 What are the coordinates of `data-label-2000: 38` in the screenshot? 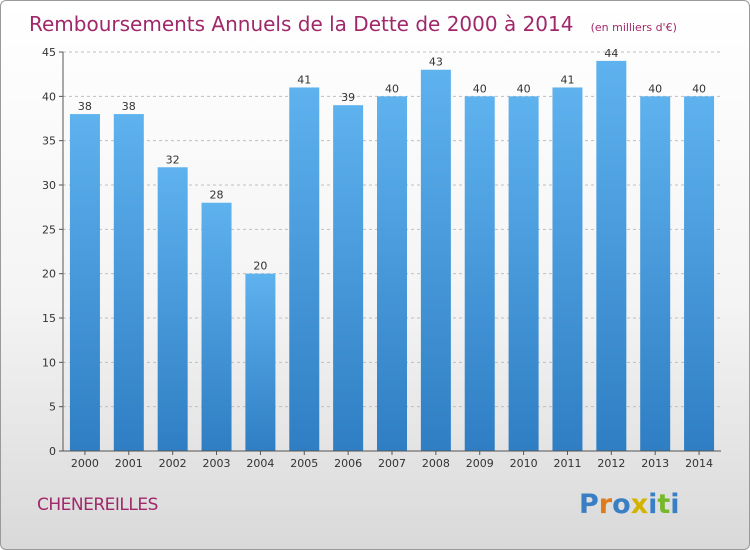 It's located at (85, 106).